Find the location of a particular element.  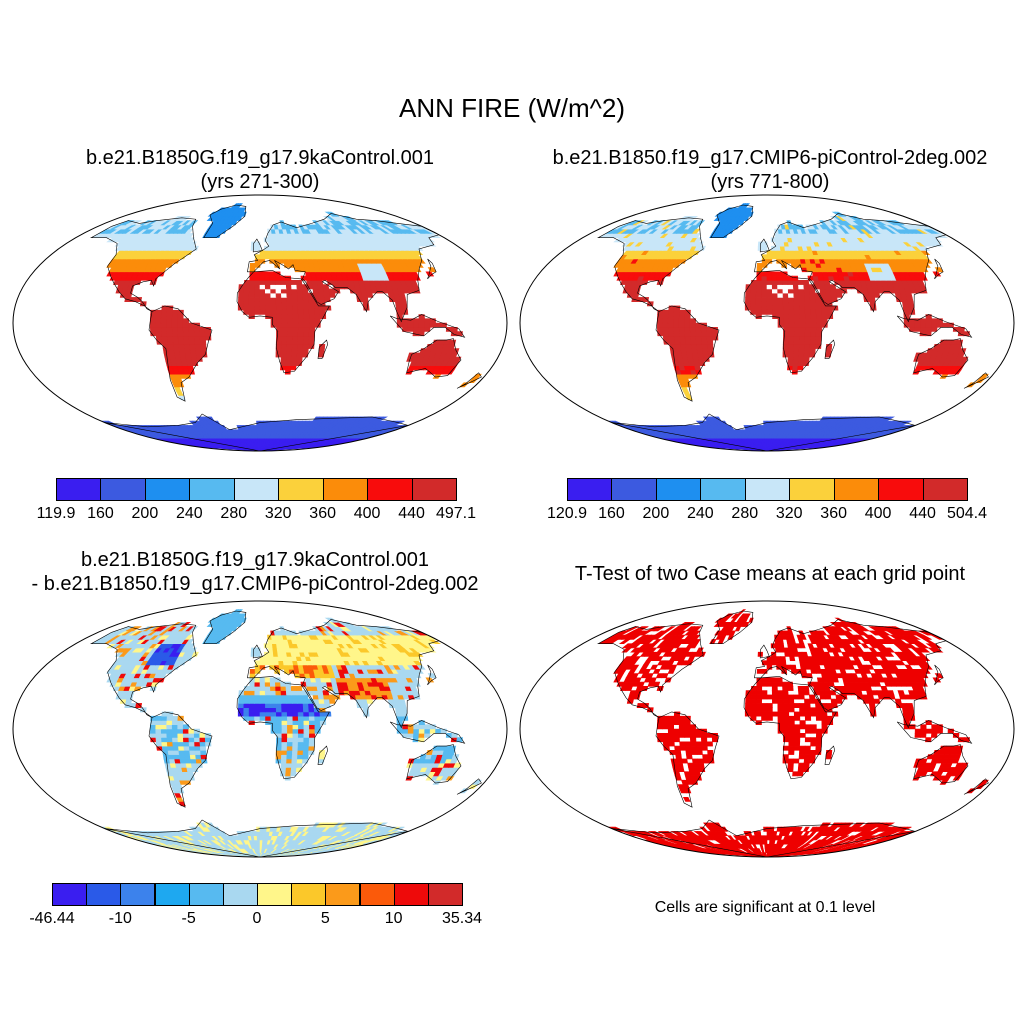

colorbar-label: 10 is located at coordinates (393, 918).